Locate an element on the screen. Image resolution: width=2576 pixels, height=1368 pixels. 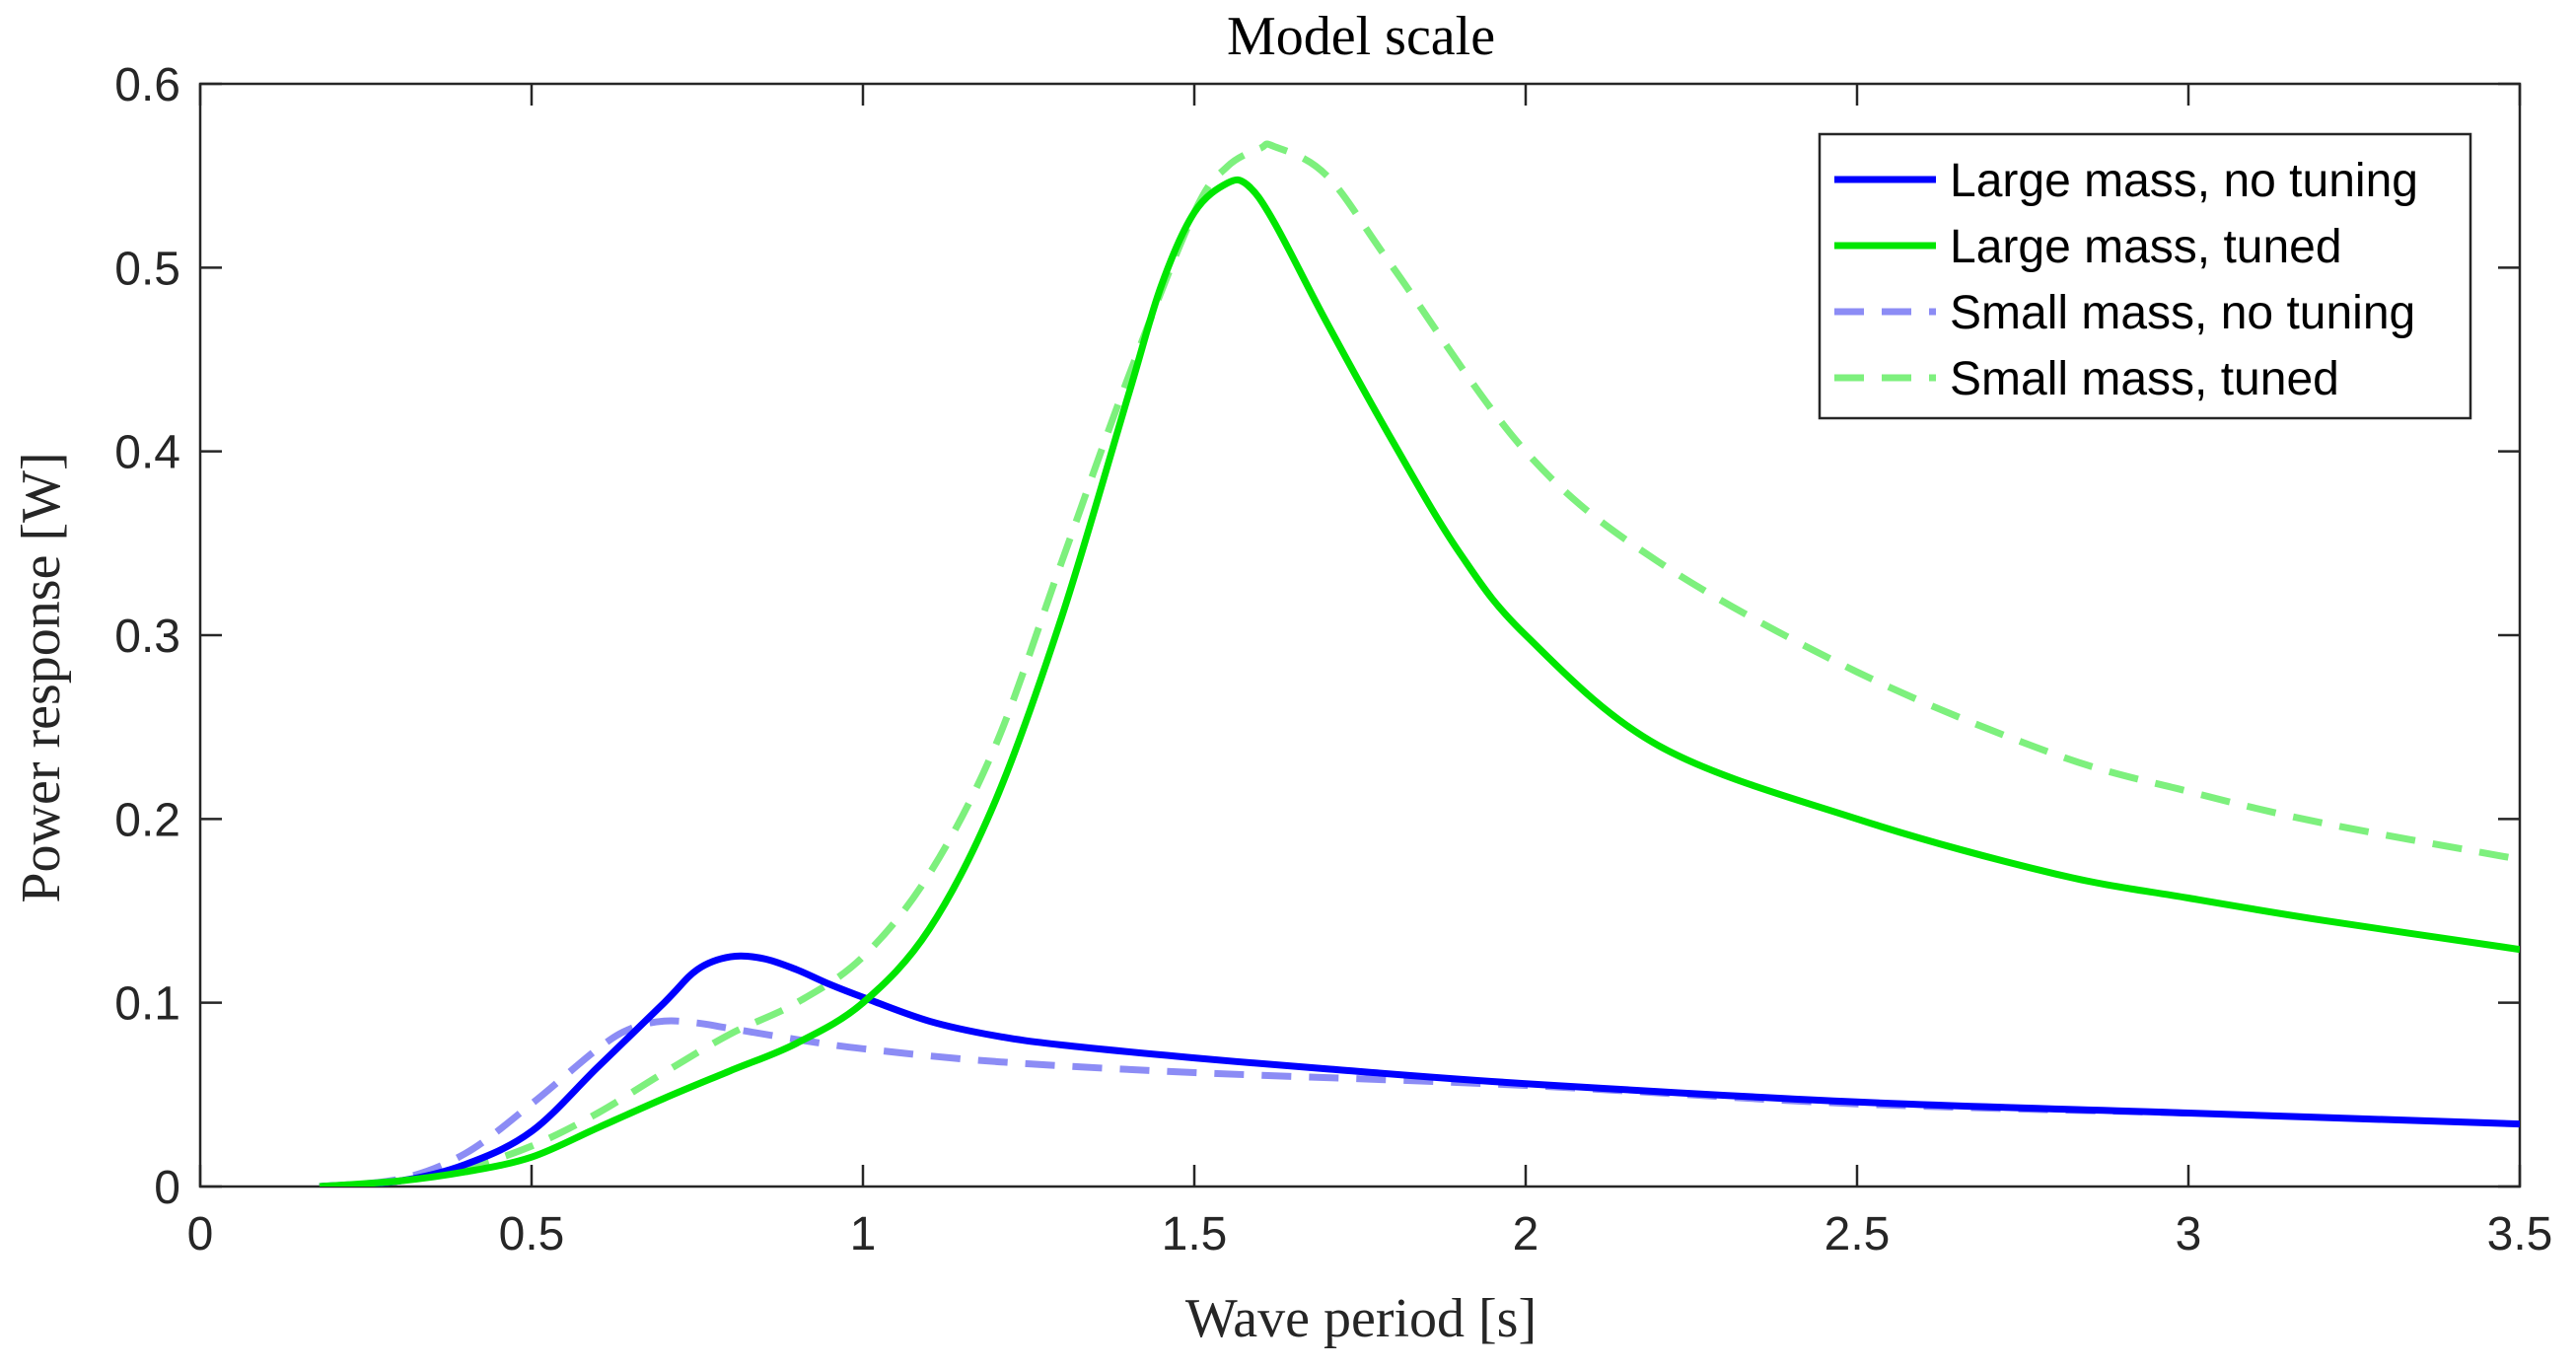
series-line-large-mass-no-tuning is located at coordinates (1419, 1069).